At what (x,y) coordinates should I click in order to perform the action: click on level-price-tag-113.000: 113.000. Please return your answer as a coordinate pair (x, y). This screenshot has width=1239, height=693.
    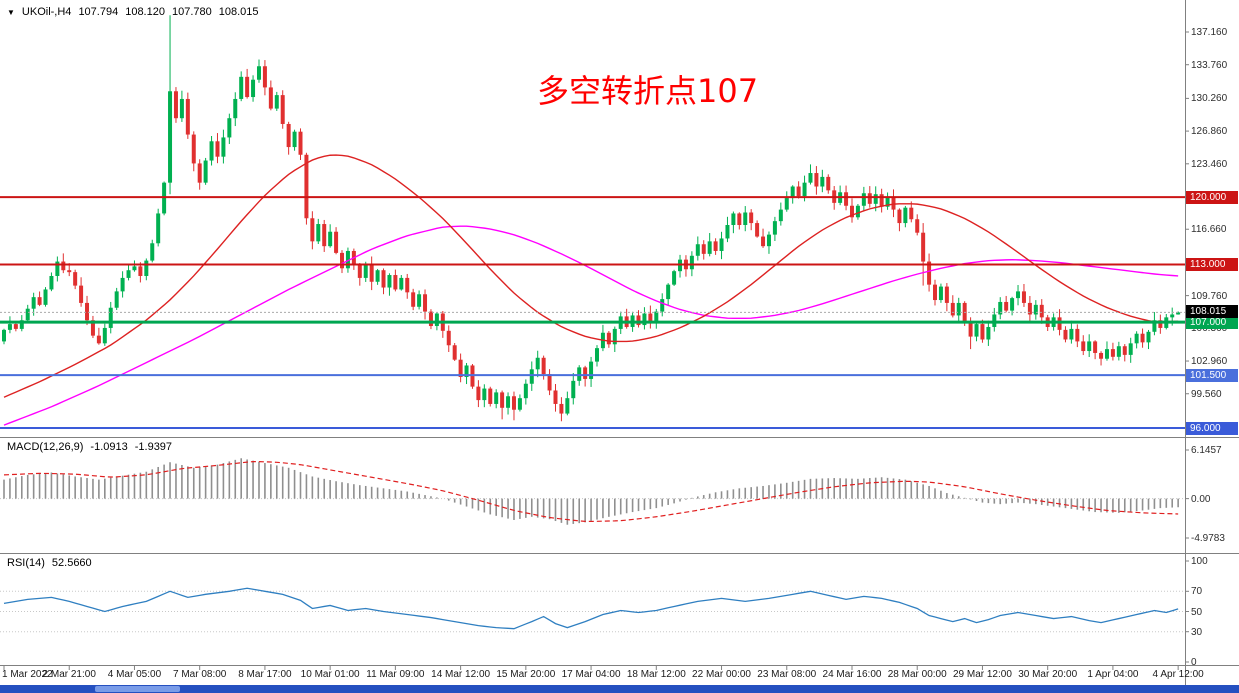
    Looking at the image, I should click on (1212, 264).